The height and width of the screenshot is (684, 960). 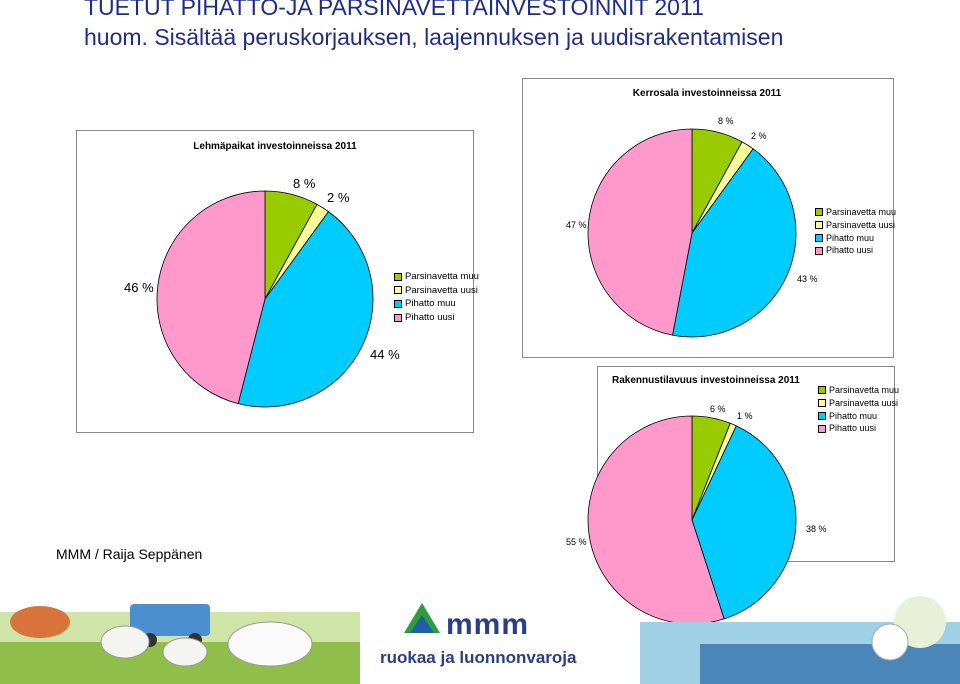 What do you see at coordinates (807, 279) in the screenshot?
I see `data-label: 43 %` at bounding box center [807, 279].